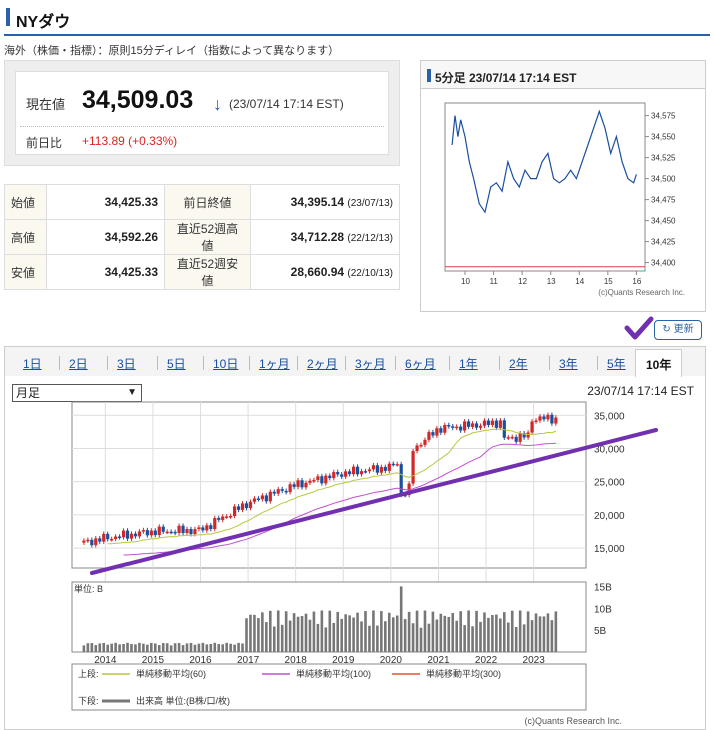 This screenshot has height=730, width=714. What do you see at coordinates (579, 281) in the screenshot?
I see `x-tick-label: 14` at bounding box center [579, 281].